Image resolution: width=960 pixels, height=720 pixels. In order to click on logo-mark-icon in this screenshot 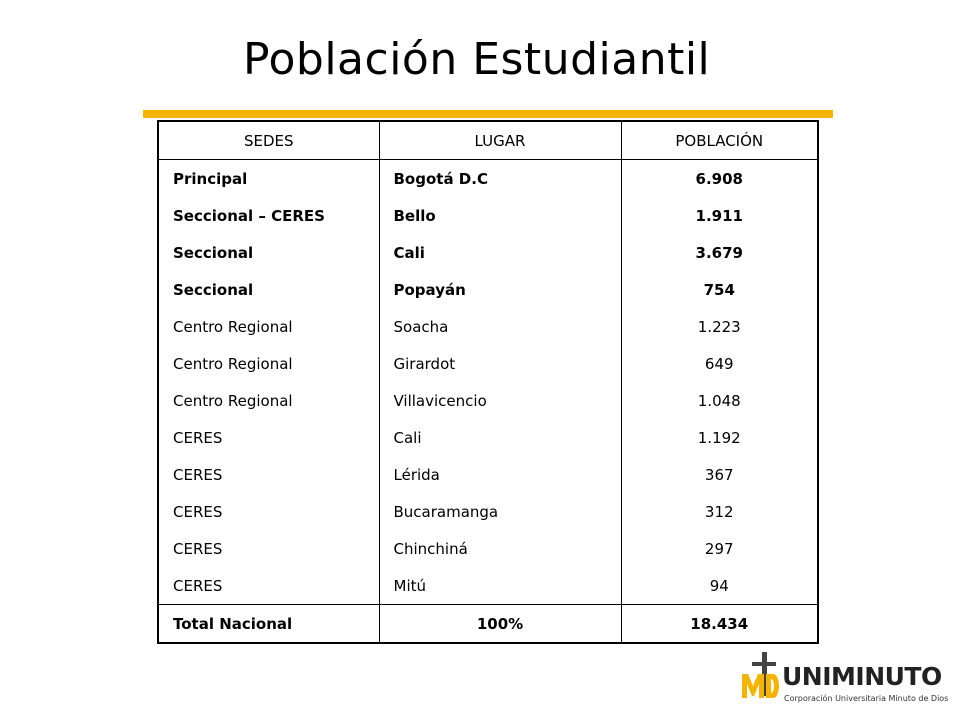, I will do `click(760, 675)`.